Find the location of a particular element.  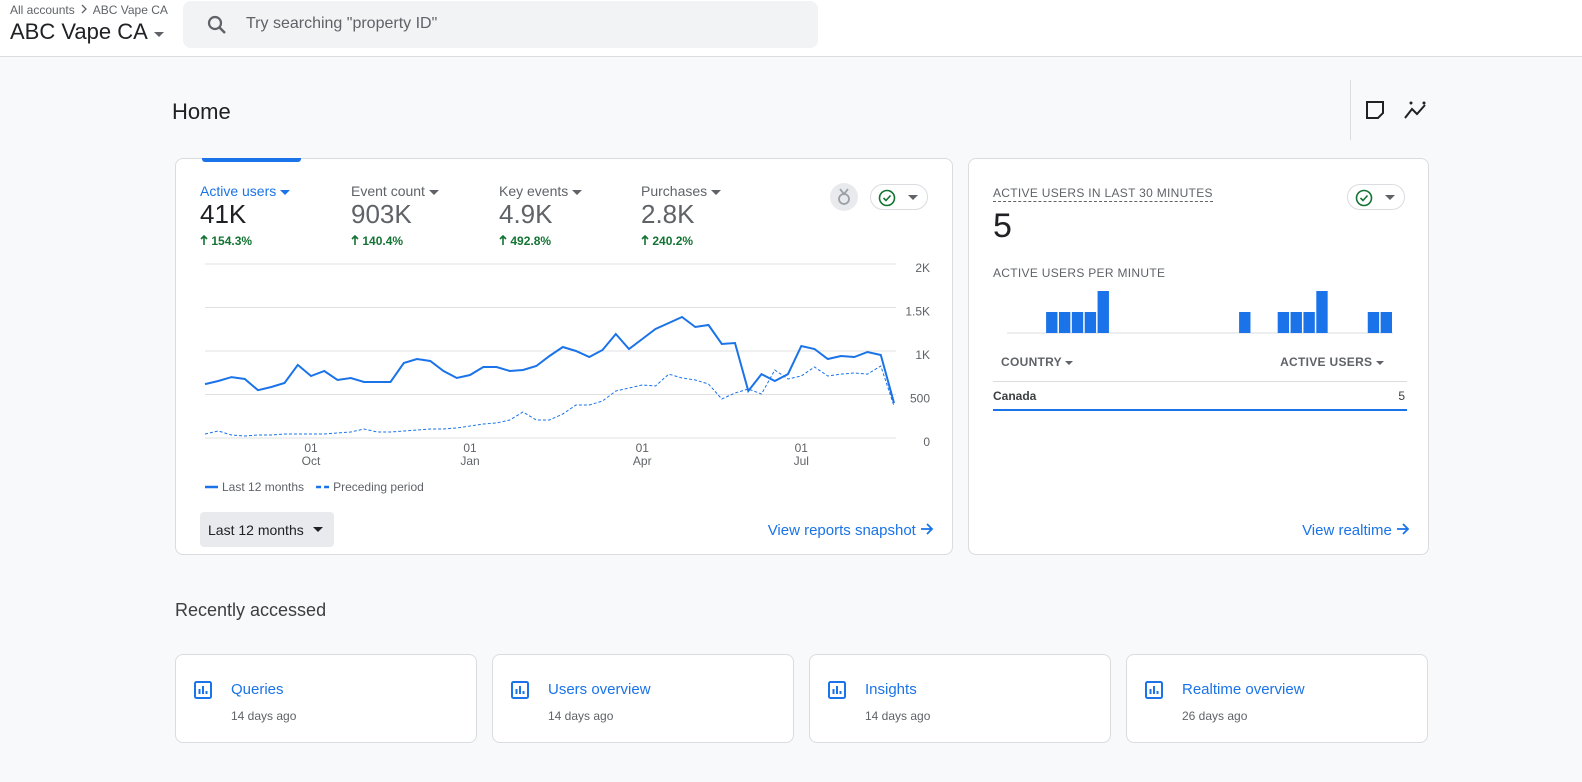

breadcrumb-current: ABC Vape CA is located at coordinates (130, 10).